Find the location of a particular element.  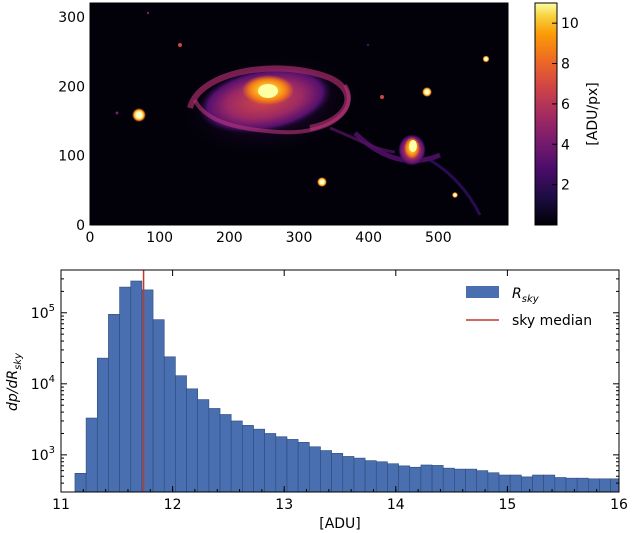

colorbar-label: [ADU/px] is located at coordinates (593, 113).